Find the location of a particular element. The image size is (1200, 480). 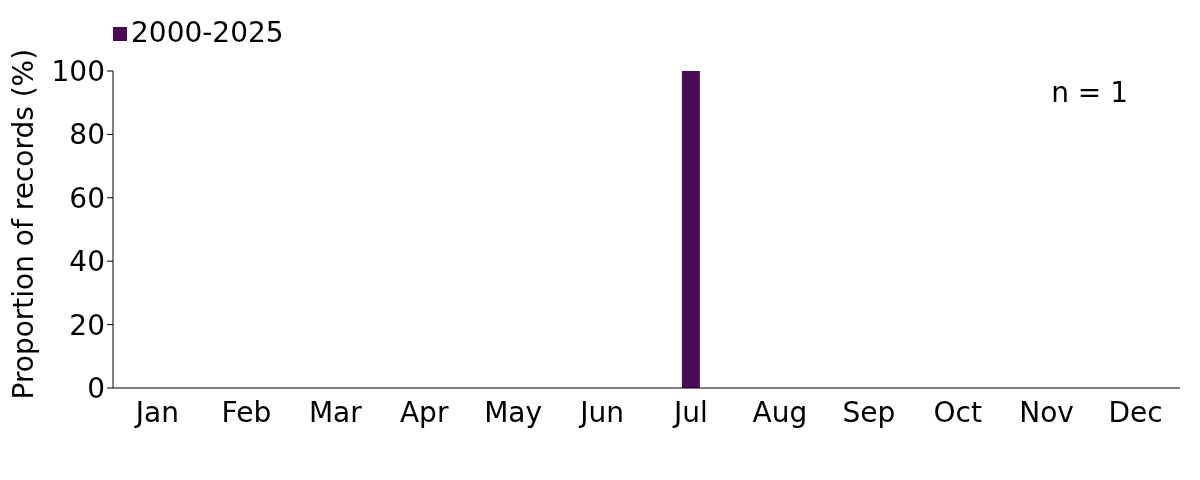

x-tick-label: Oct is located at coordinates (957, 412).